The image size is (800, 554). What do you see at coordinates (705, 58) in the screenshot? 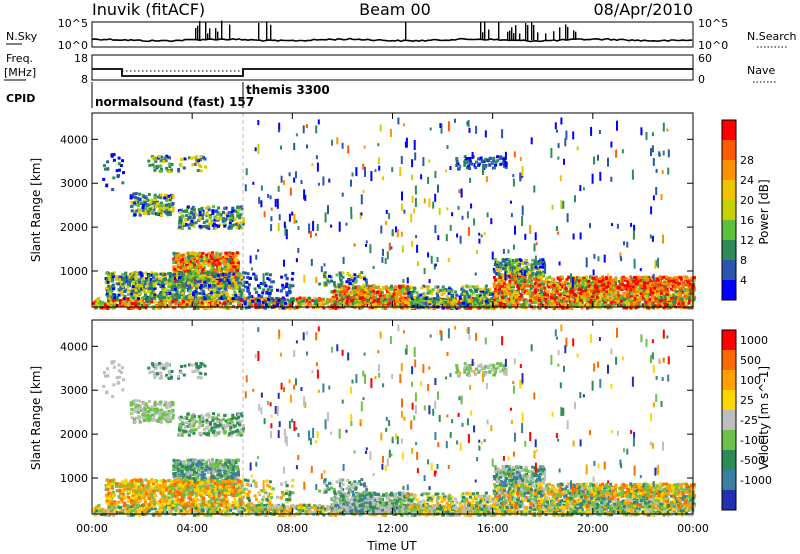
I see `nave-tick-top: 60` at bounding box center [705, 58].